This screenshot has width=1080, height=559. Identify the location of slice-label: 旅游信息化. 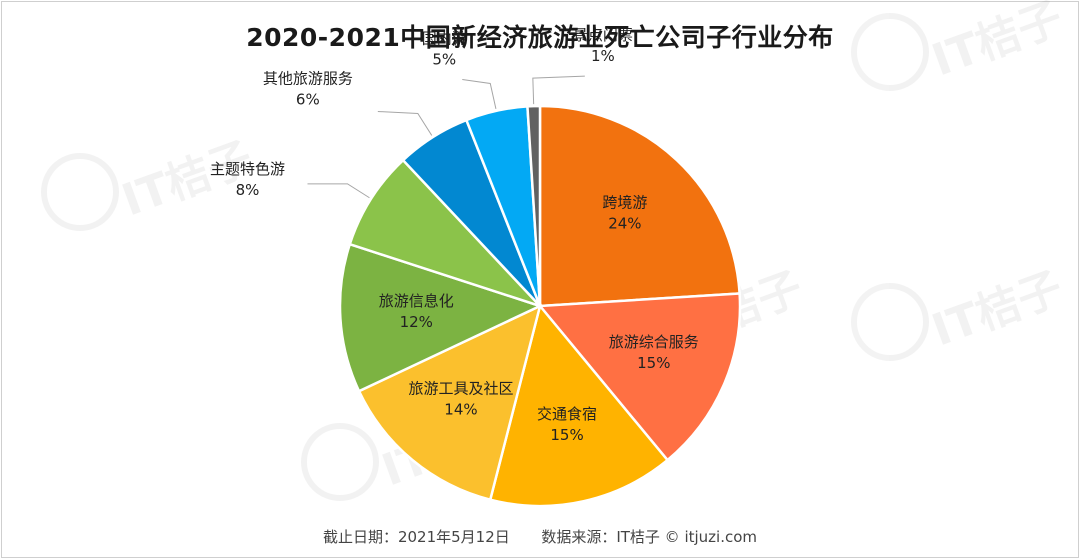
(416, 301).